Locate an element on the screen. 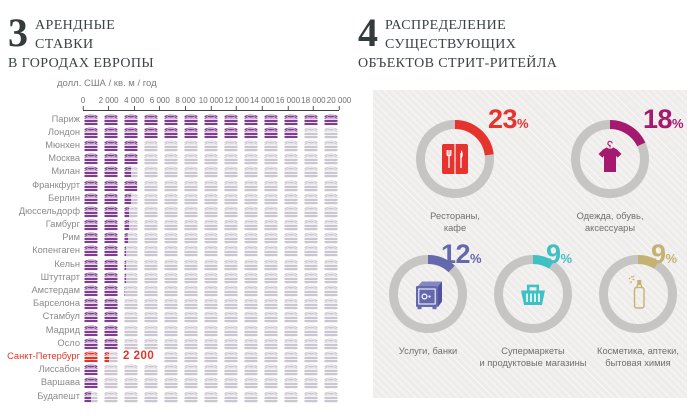  axis-tick: 4 000 is located at coordinates (134, 103).